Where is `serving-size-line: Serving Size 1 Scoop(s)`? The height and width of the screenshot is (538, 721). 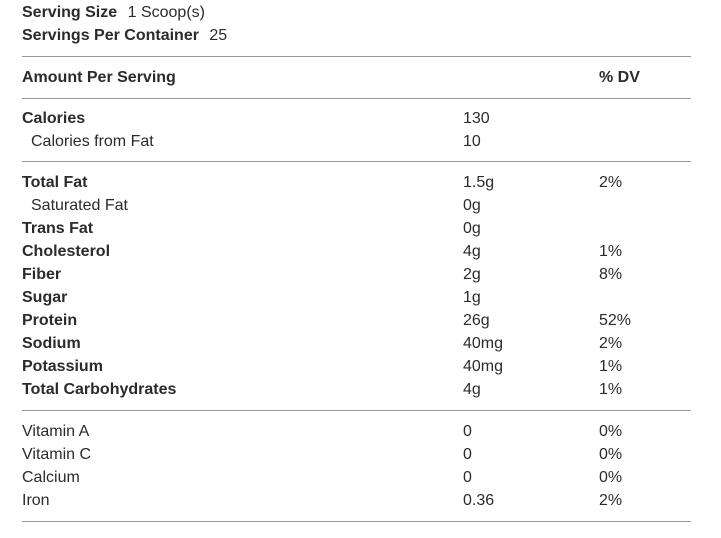 serving-size-line: Serving Size 1 Scoop(s) is located at coordinates (356, 12).